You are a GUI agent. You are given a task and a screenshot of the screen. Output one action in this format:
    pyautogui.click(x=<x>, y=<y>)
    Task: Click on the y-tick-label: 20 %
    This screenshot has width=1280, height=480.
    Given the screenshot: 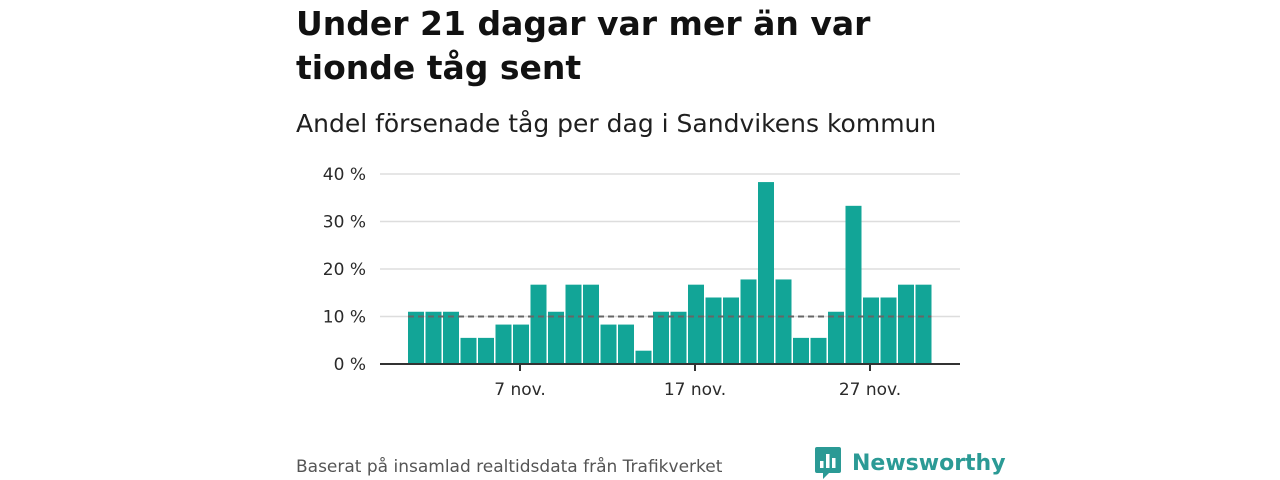 What is the action you would take?
    pyautogui.click(x=344, y=270)
    